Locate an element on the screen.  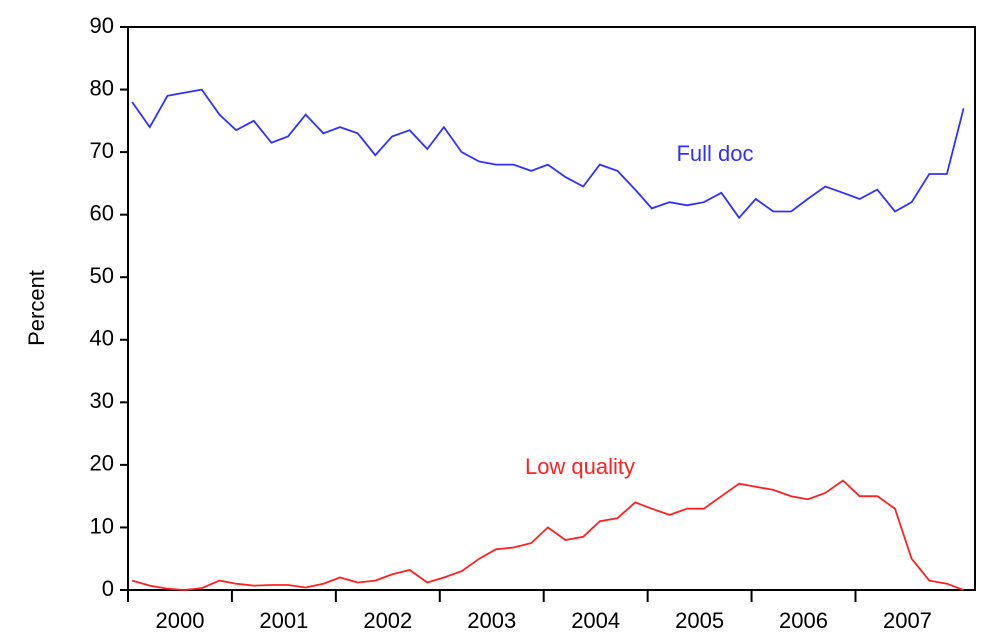
x-tick-label: 2001 is located at coordinates (283, 620).